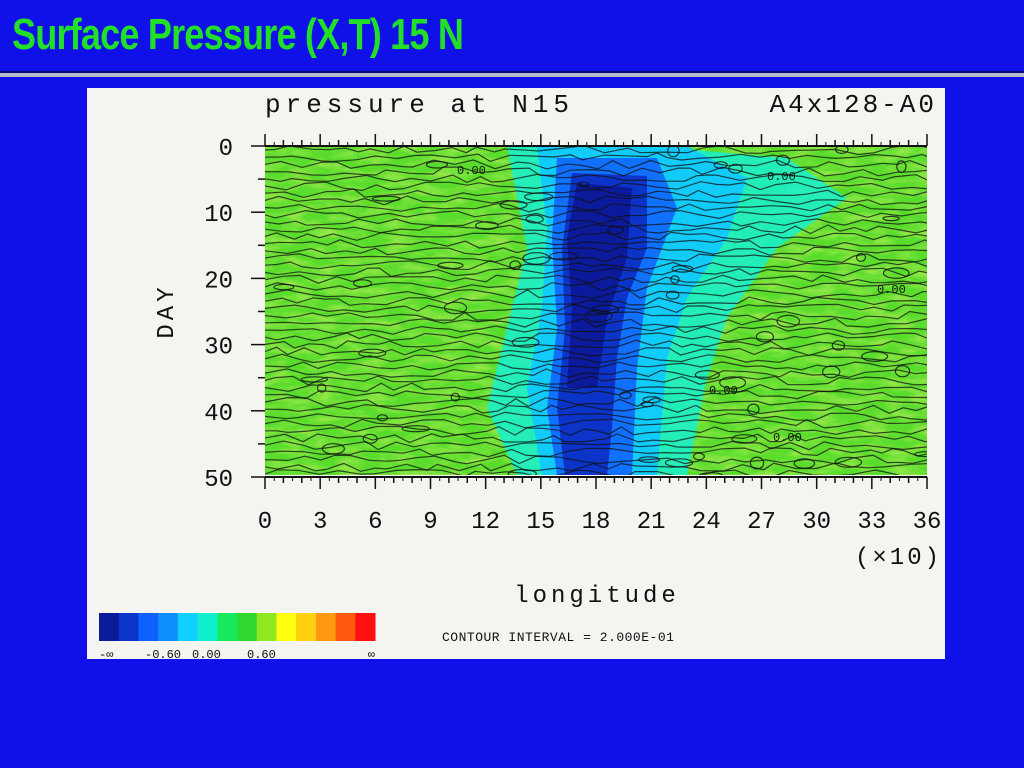  Describe the element at coordinates (871, 522) in the screenshot. I see `x-tick-label: 33` at that location.